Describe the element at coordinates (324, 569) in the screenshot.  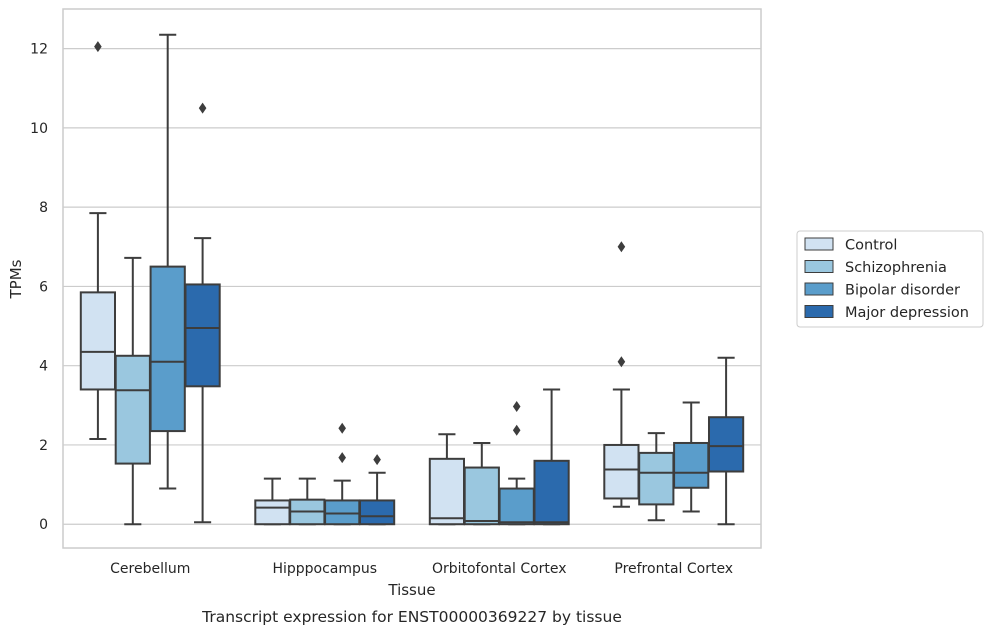
I see `x-tick-label: Hipppocampus` at that location.